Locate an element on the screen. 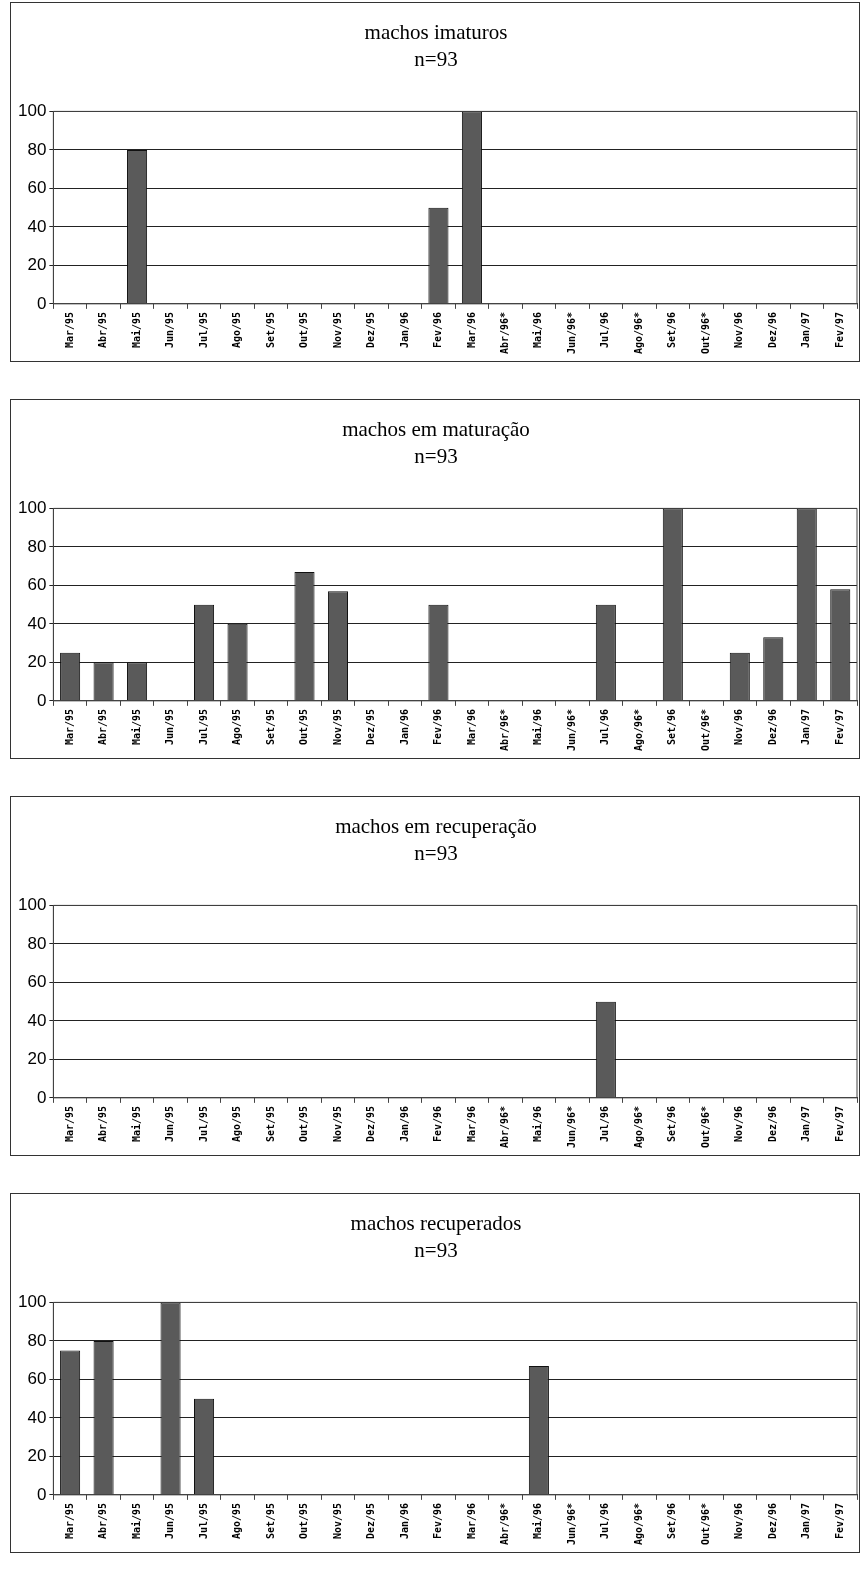 The width and height of the screenshot is (862, 1569). x-tick-label: Jan/97 is located at coordinates (806, 329).